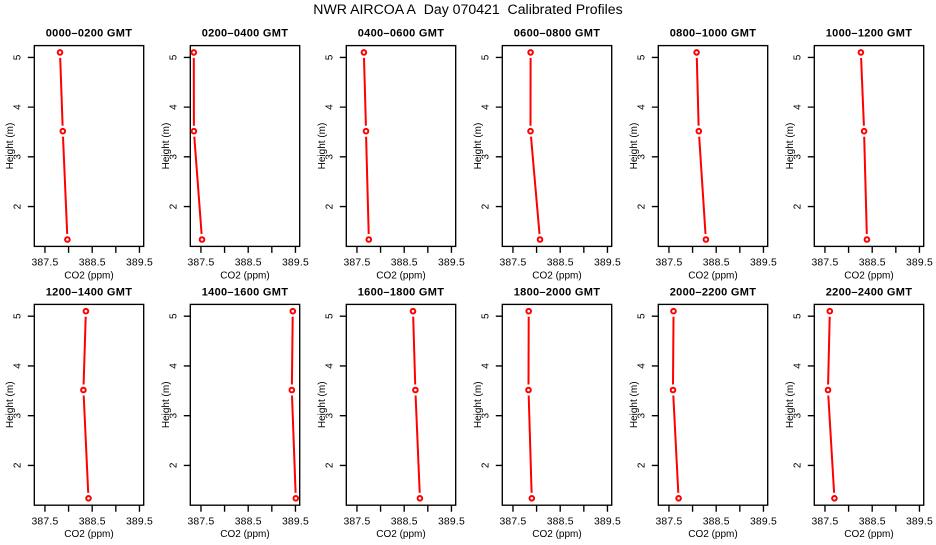 This screenshot has height=545, width=936. I want to click on svg-text: 0000–0200 GMT, so click(89, 34).